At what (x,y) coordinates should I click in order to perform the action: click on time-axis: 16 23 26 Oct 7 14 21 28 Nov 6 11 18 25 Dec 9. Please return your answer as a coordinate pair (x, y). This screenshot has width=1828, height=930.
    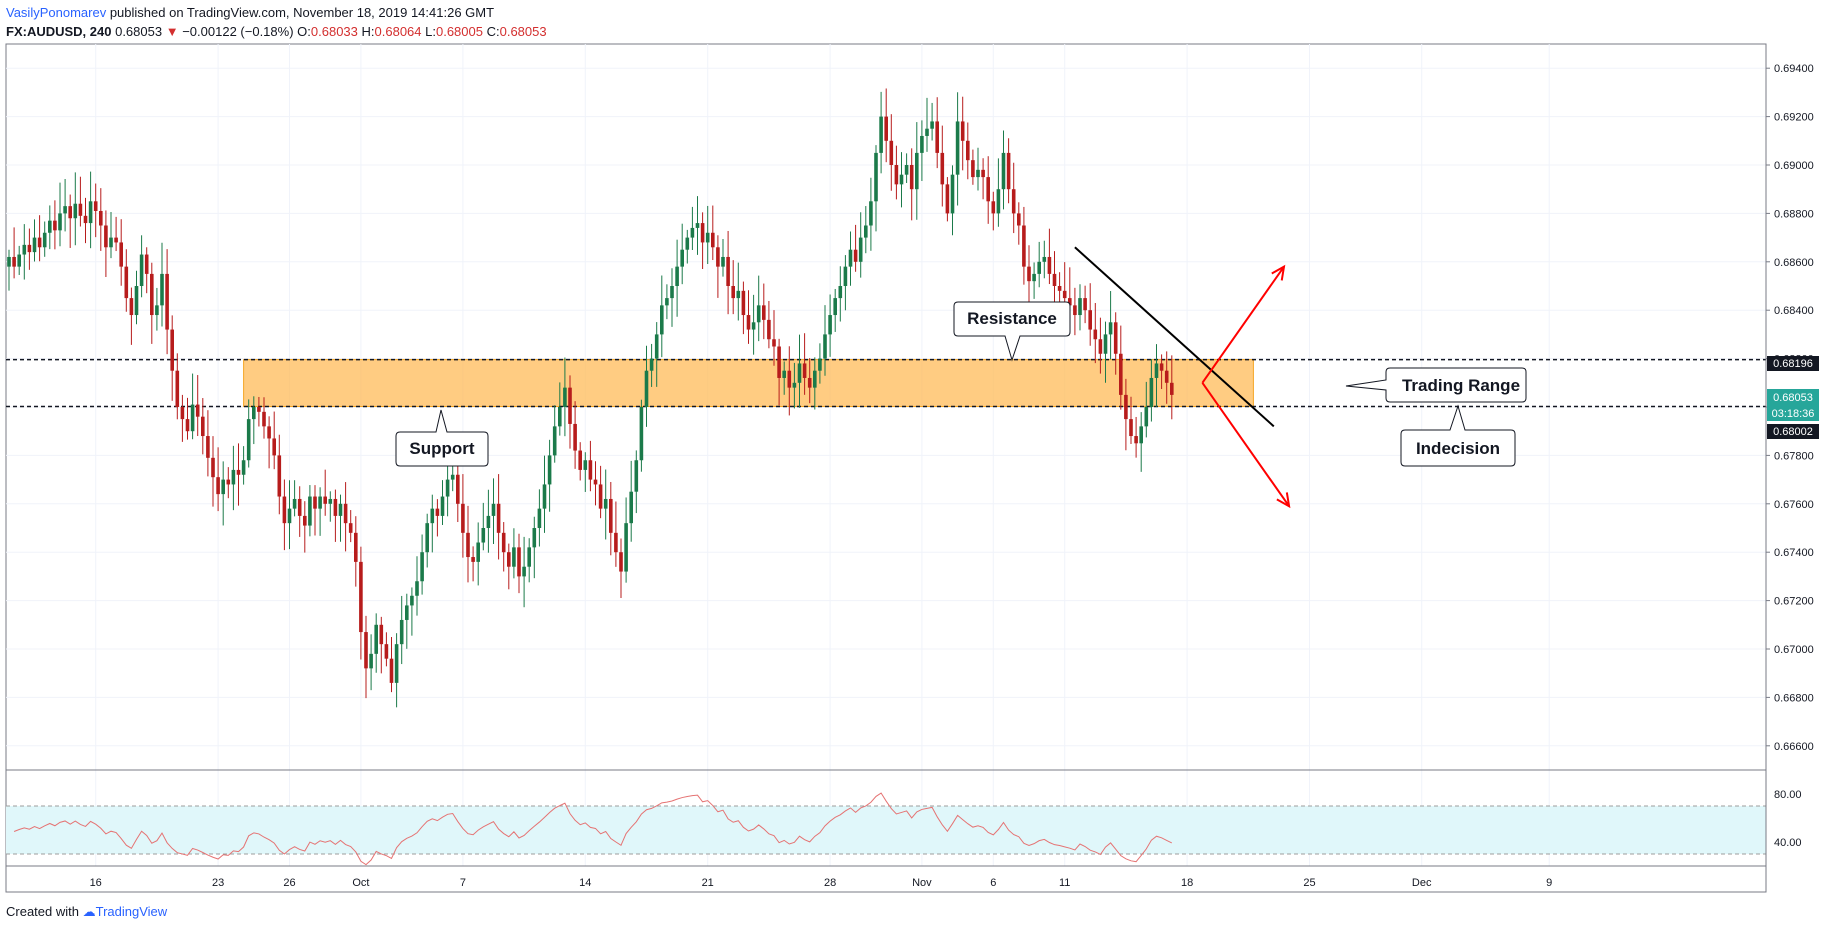
    Looking at the image, I should click on (821, 883).